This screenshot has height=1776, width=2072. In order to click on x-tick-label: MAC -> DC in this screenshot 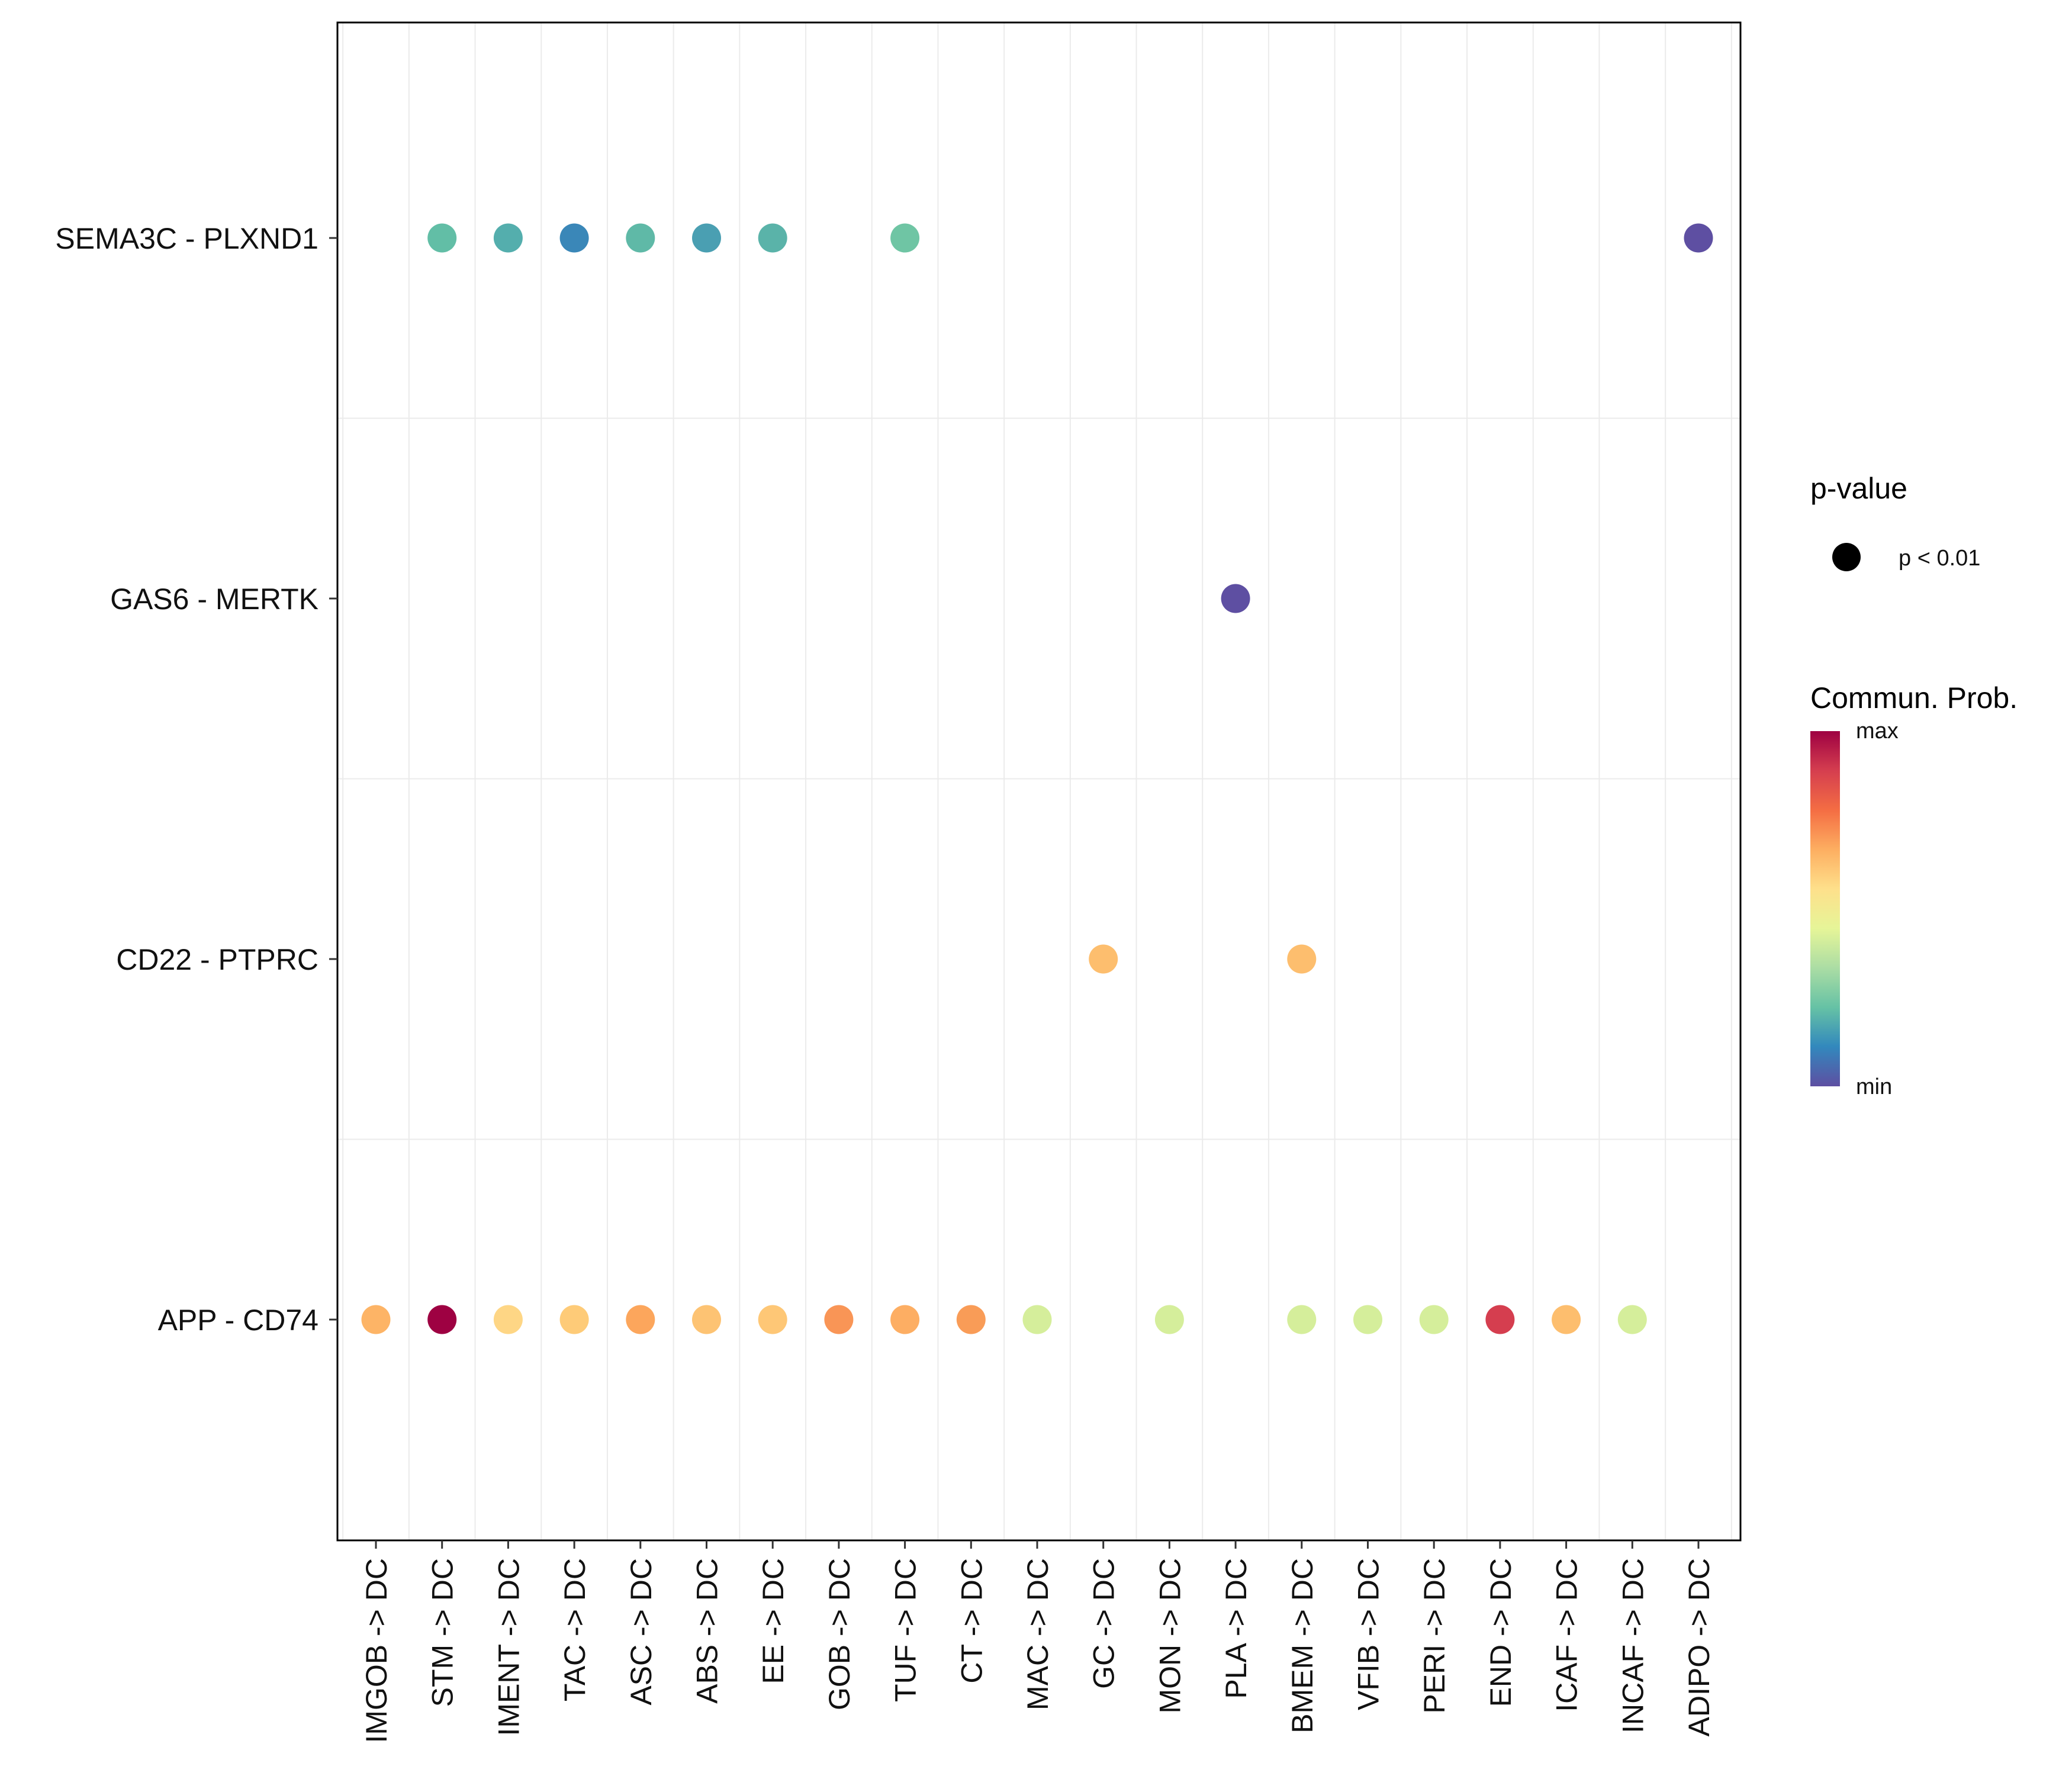, I will do `click(1037, 1634)`.